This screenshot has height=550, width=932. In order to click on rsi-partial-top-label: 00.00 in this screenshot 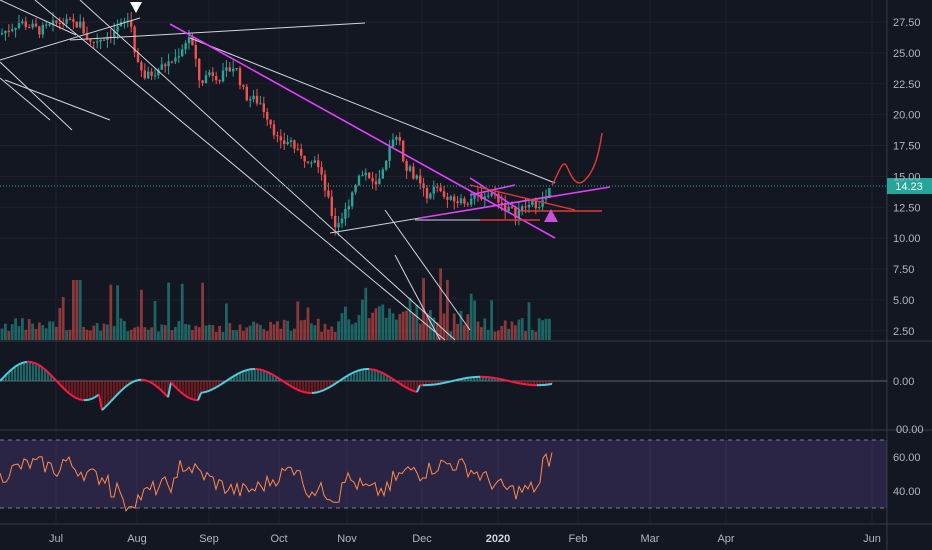, I will do `click(910, 430)`.